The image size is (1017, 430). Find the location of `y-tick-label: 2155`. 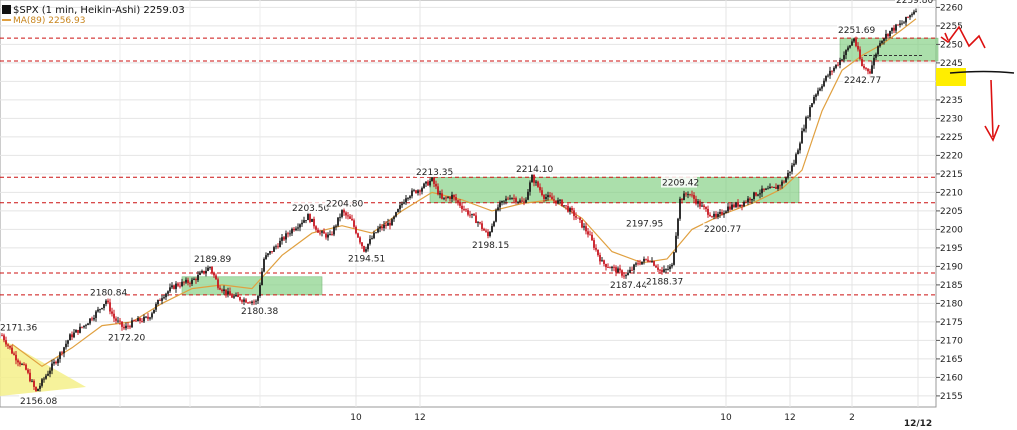

y-tick-label: 2155 is located at coordinates (951, 397).